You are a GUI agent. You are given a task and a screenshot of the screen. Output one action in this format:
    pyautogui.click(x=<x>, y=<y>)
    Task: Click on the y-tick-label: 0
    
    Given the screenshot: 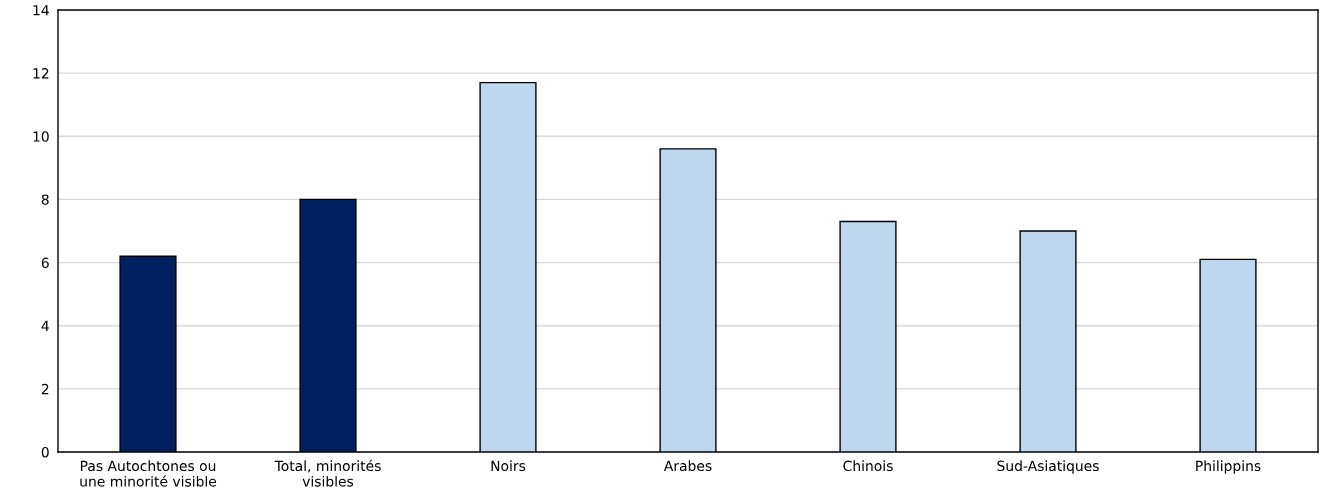 What is the action you would take?
    pyautogui.click(x=45, y=452)
    